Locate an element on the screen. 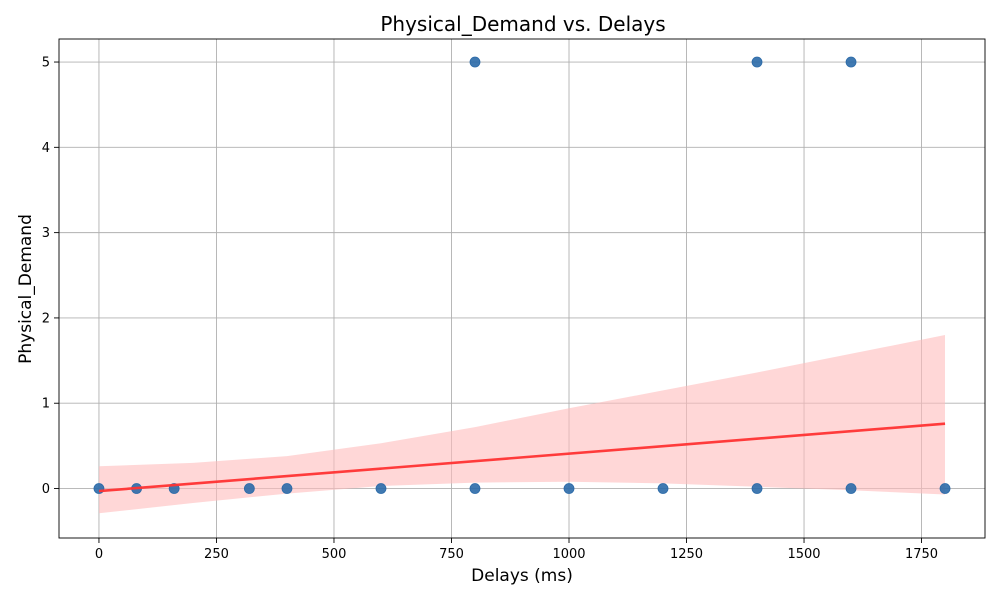 This screenshot has height=600, width=1000. chart-title: Physical_Demand vs. Delays is located at coordinates (522, 24).